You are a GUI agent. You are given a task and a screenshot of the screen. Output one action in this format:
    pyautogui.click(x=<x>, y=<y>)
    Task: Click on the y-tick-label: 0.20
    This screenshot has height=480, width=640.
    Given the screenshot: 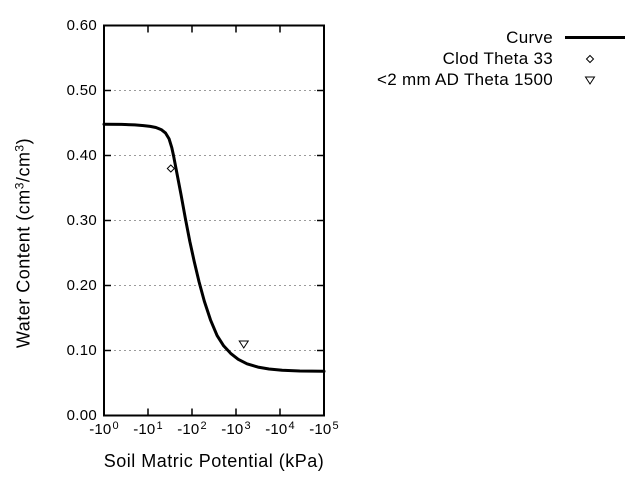 What is the action you would take?
    pyautogui.click(x=81, y=285)
    